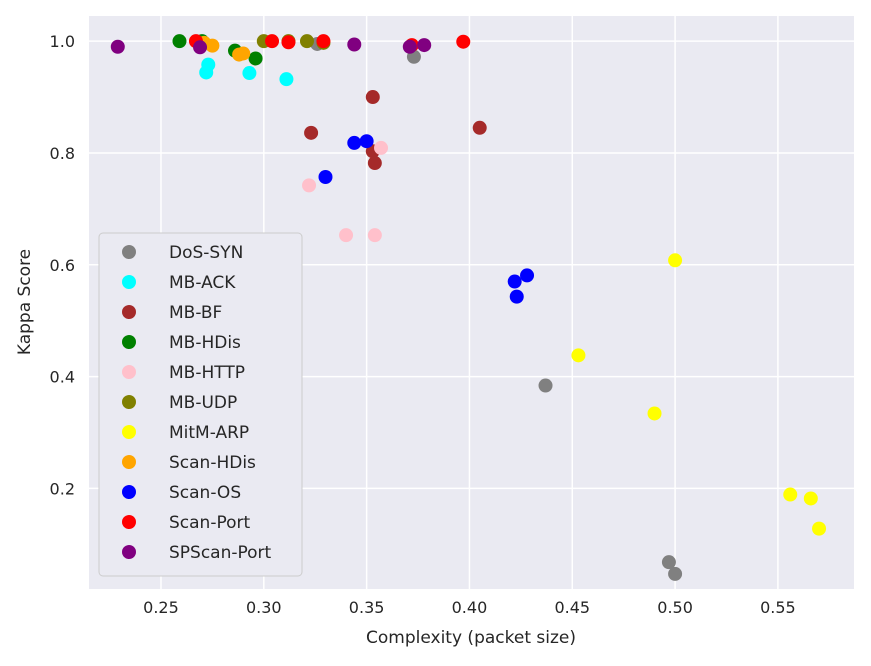 This screenshot has width=871, height=666. I want to click on legend-label: MitM-ARP, so click(209, 433).